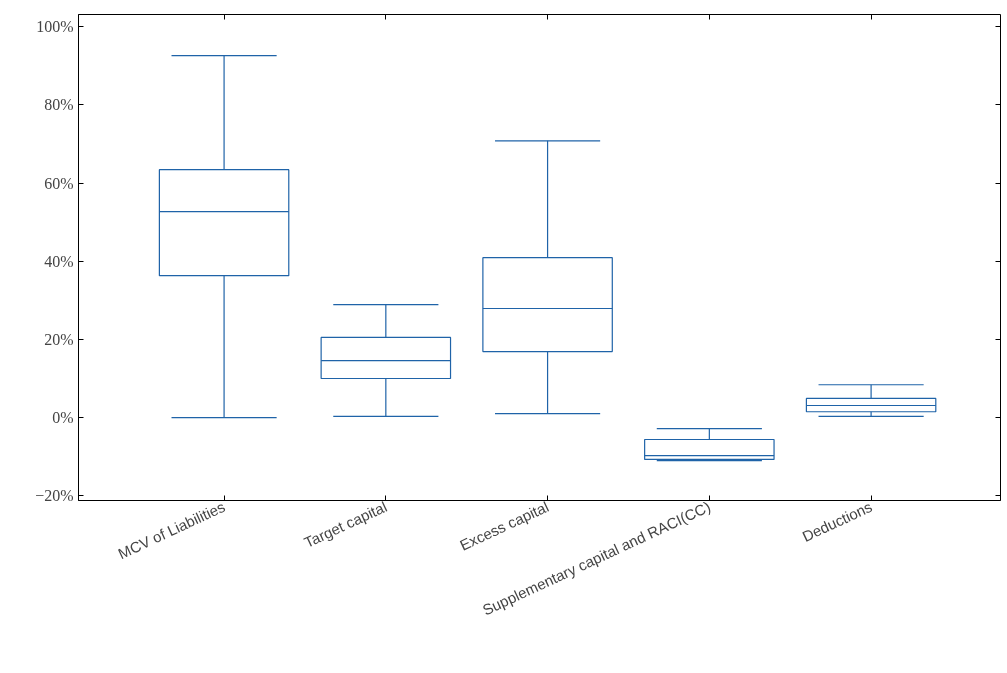  Describe the element at coordinates (59, 105) in the screenshot. I see `y-tick-label: 80%` at that location.